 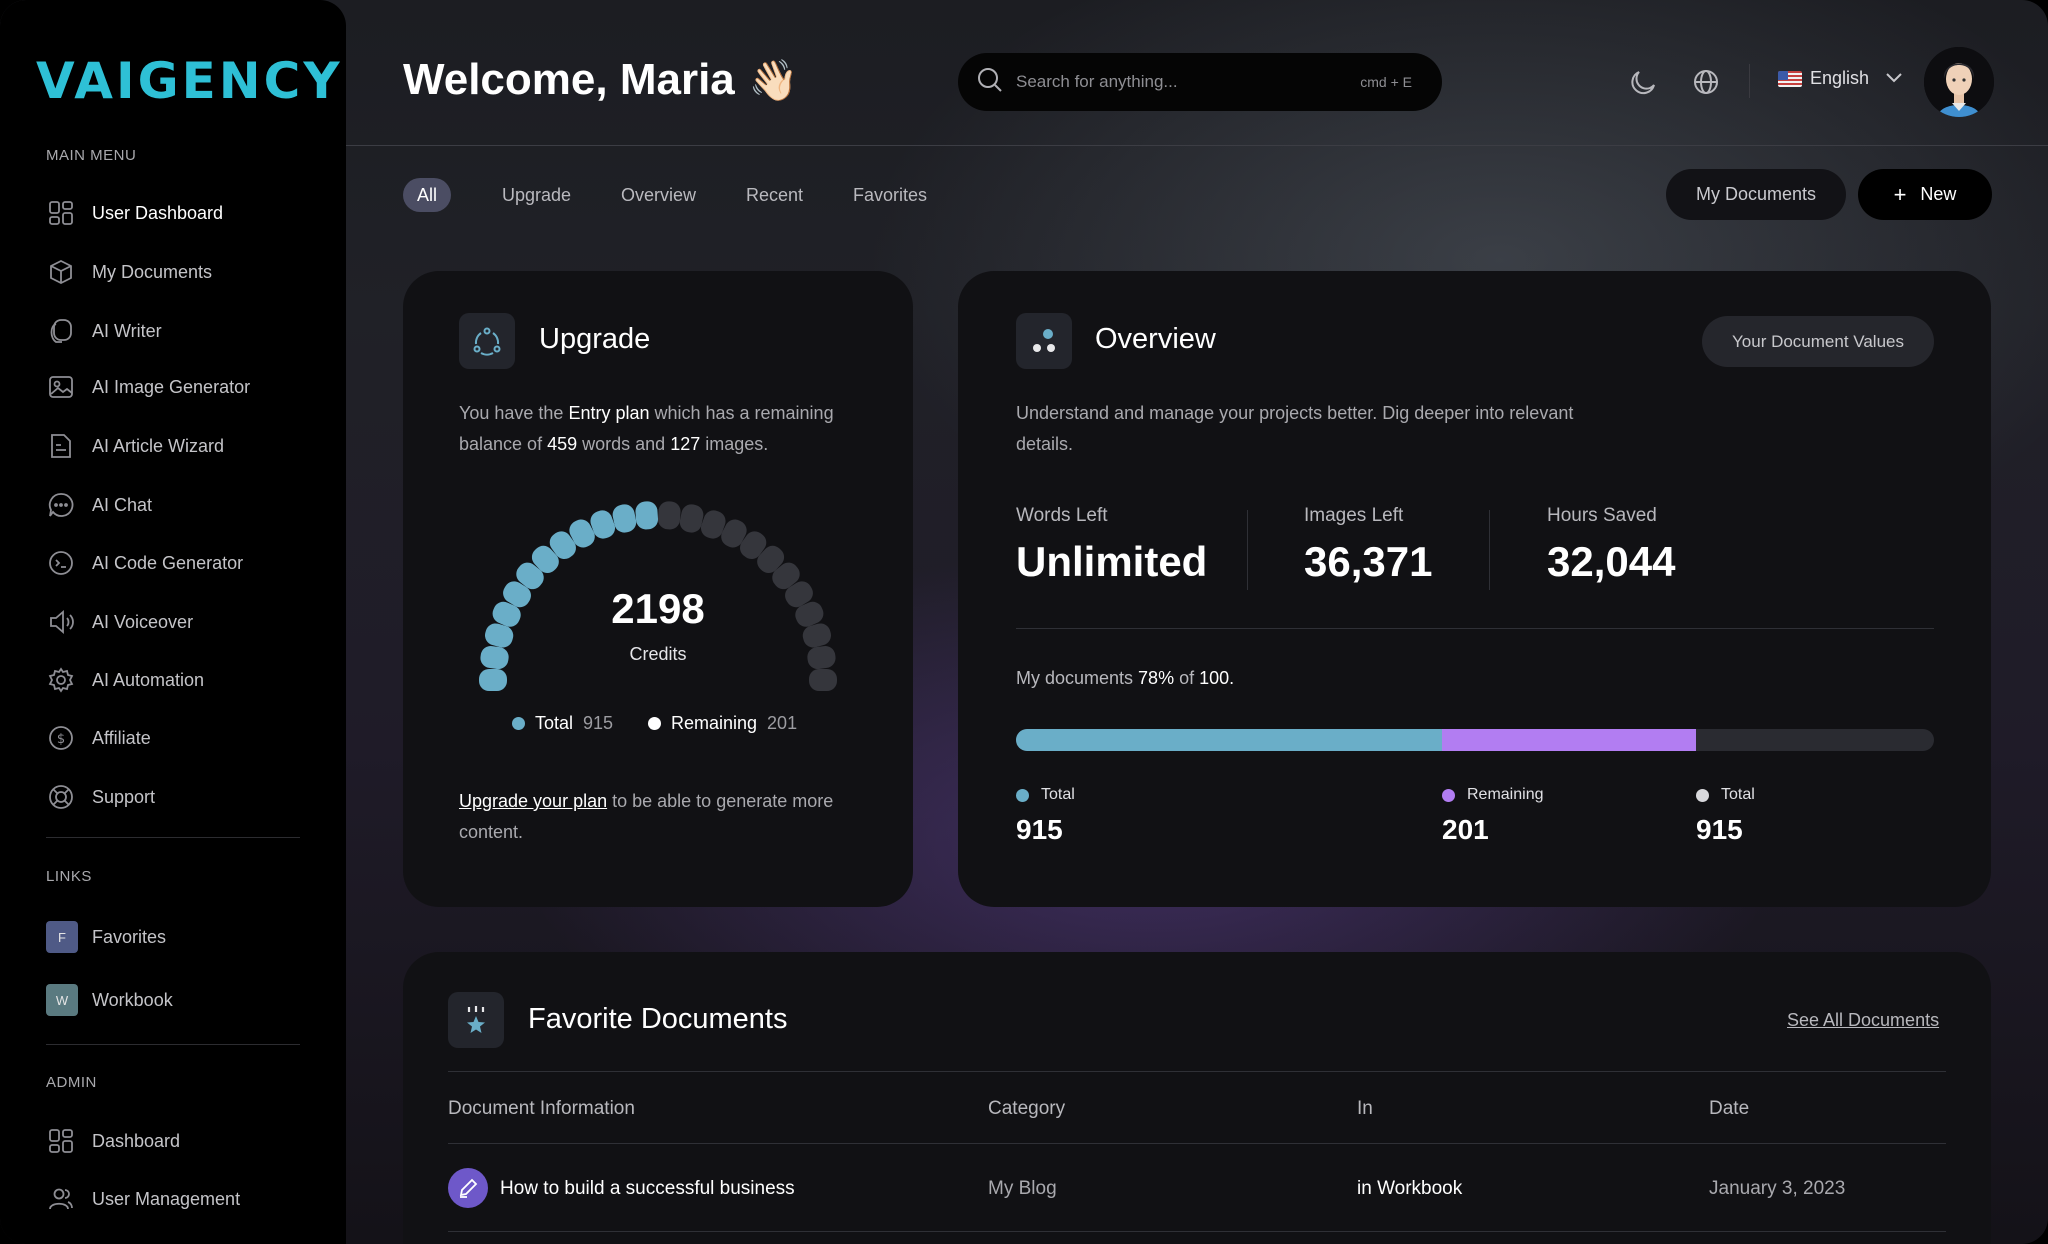 I want to click on sidebar-item-user-dashboard: User Dashboard, so click(x=176, y=213).